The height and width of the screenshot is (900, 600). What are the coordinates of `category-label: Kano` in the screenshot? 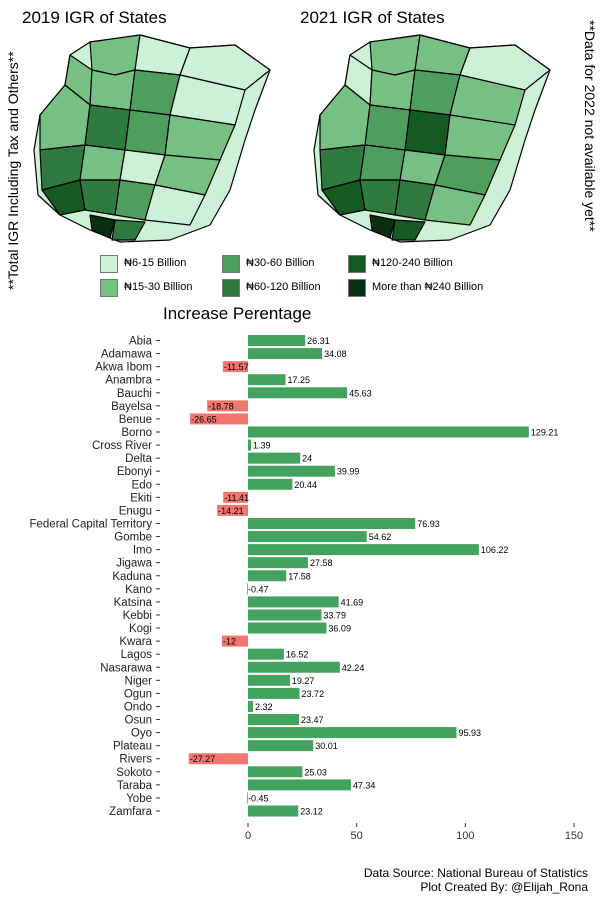 It's located at (138, 590).